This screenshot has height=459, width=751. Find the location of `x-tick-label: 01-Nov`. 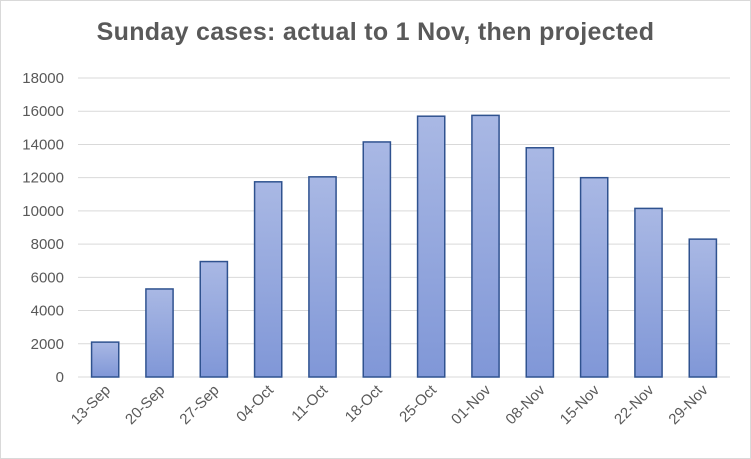

x-tick-label: 01-Nov is located at coordinates (471, 404).